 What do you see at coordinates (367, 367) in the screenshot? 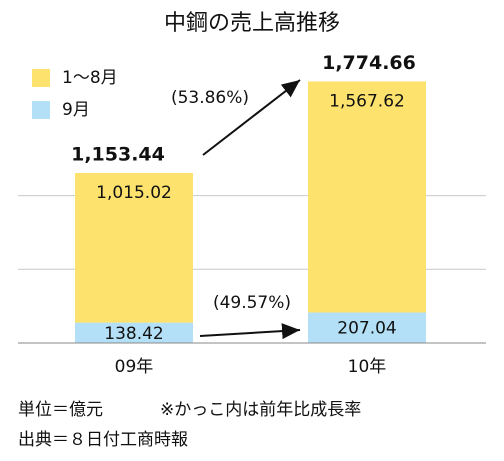
I see `x-tick-label: 10年` at bounding box center [367, 367].